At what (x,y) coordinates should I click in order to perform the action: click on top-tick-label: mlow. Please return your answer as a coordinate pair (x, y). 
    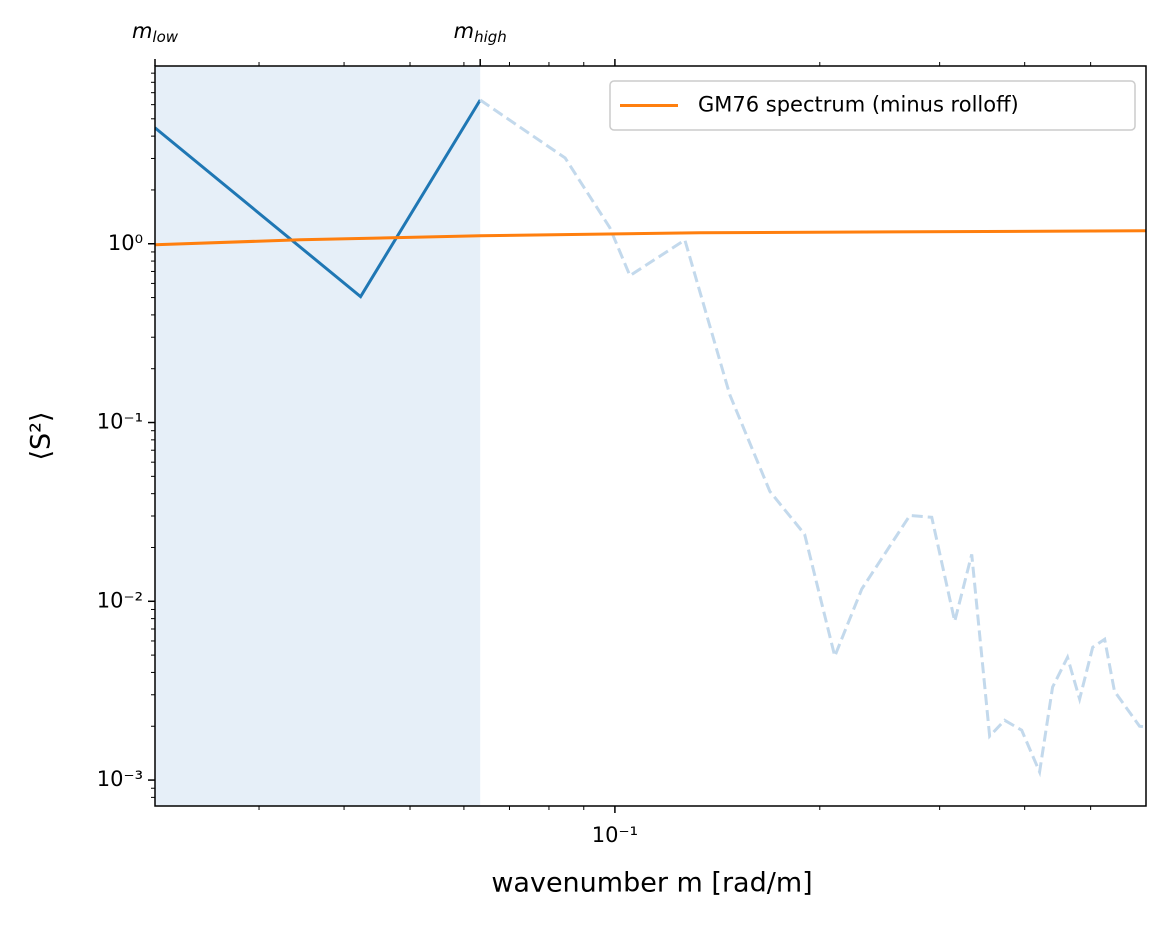
    Looking at the image, I should click on (155, 32).